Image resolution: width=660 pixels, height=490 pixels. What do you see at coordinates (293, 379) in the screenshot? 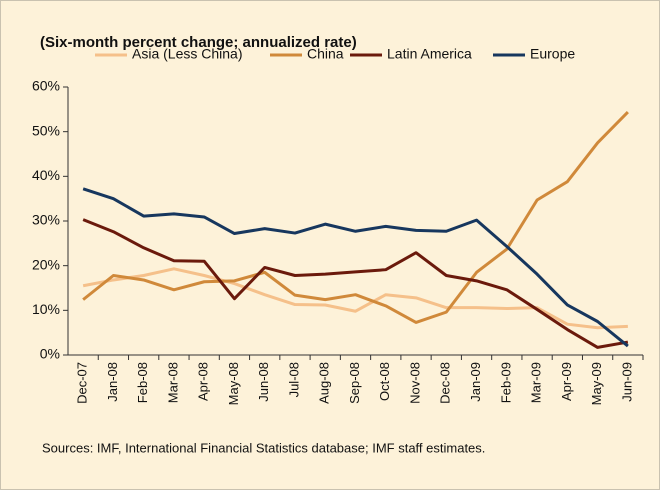
I see `x-tick-label: Jul-08` at bounding box center [293, 379].